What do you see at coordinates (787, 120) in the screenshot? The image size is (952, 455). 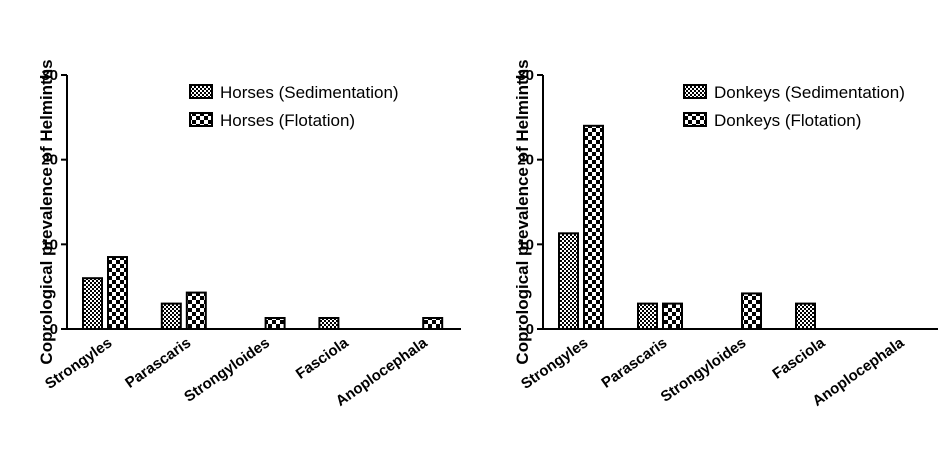 I see `legend-label: Donkeys (Flotation)` at bounding box center [787, 120].